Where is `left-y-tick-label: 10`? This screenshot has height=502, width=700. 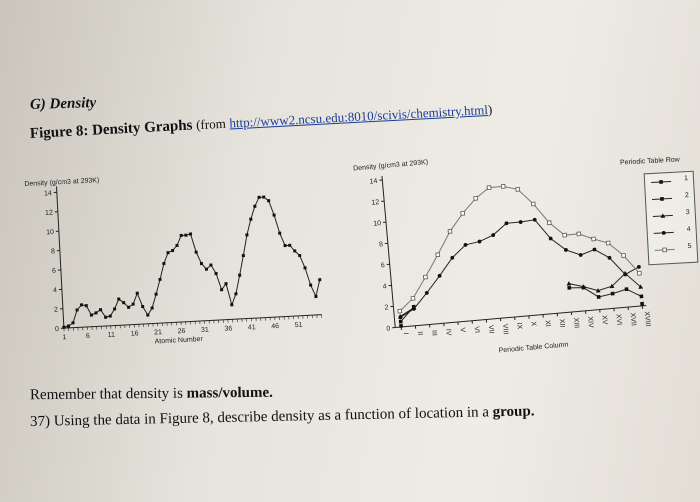 left-y-tick-label: 10 is located at coordinates (50, 232).